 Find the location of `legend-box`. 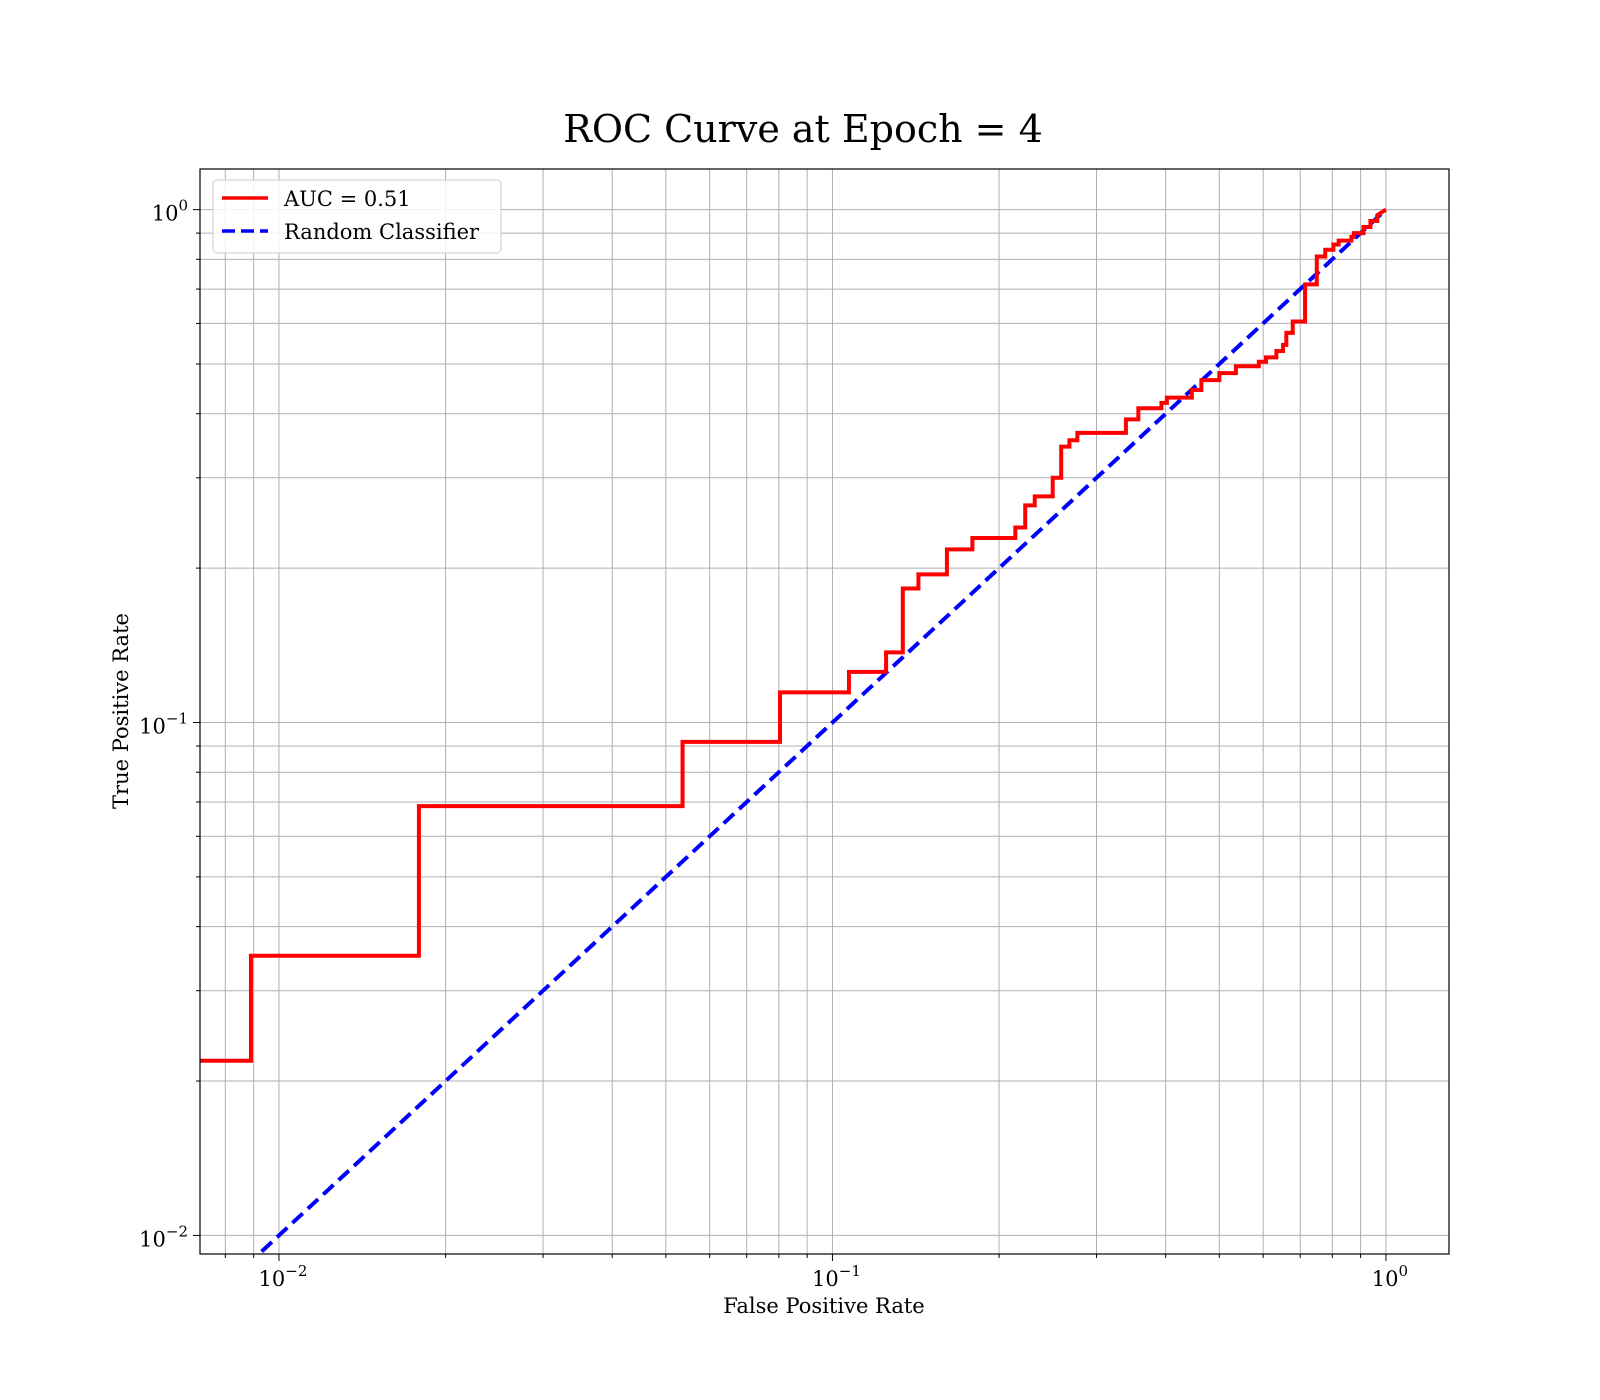

legend-box is located at coordinates (357, 216).